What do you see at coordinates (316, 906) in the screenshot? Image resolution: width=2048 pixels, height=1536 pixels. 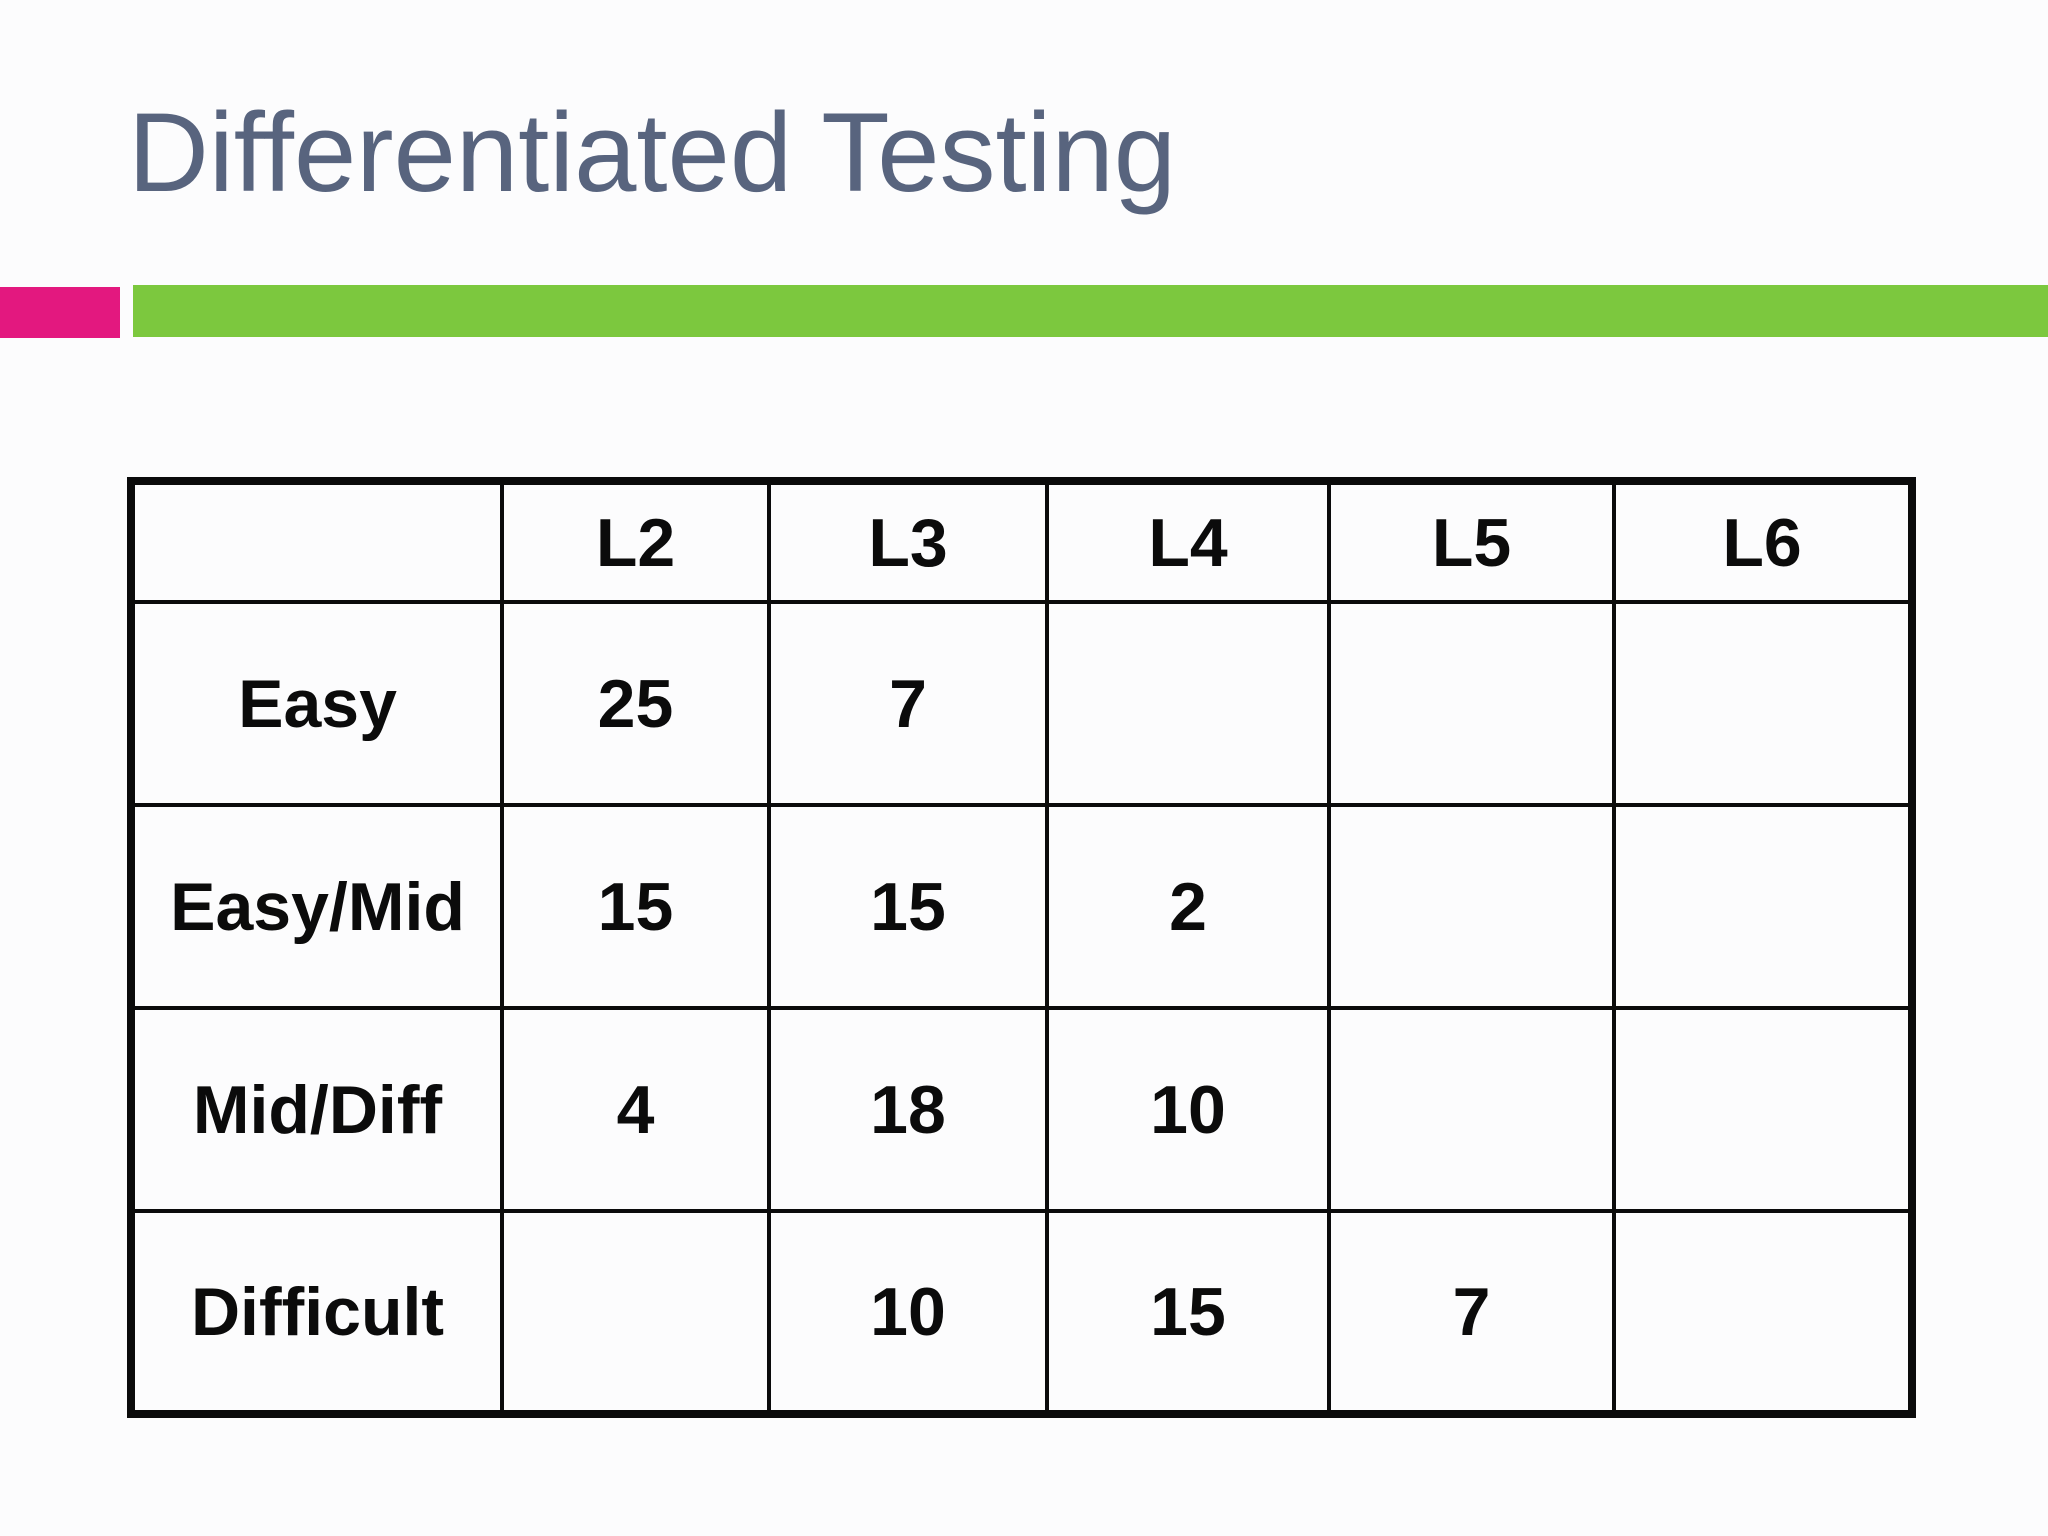 I see `row-label-easy-mid: Easy/Mid` at bounding box center [316, 906].